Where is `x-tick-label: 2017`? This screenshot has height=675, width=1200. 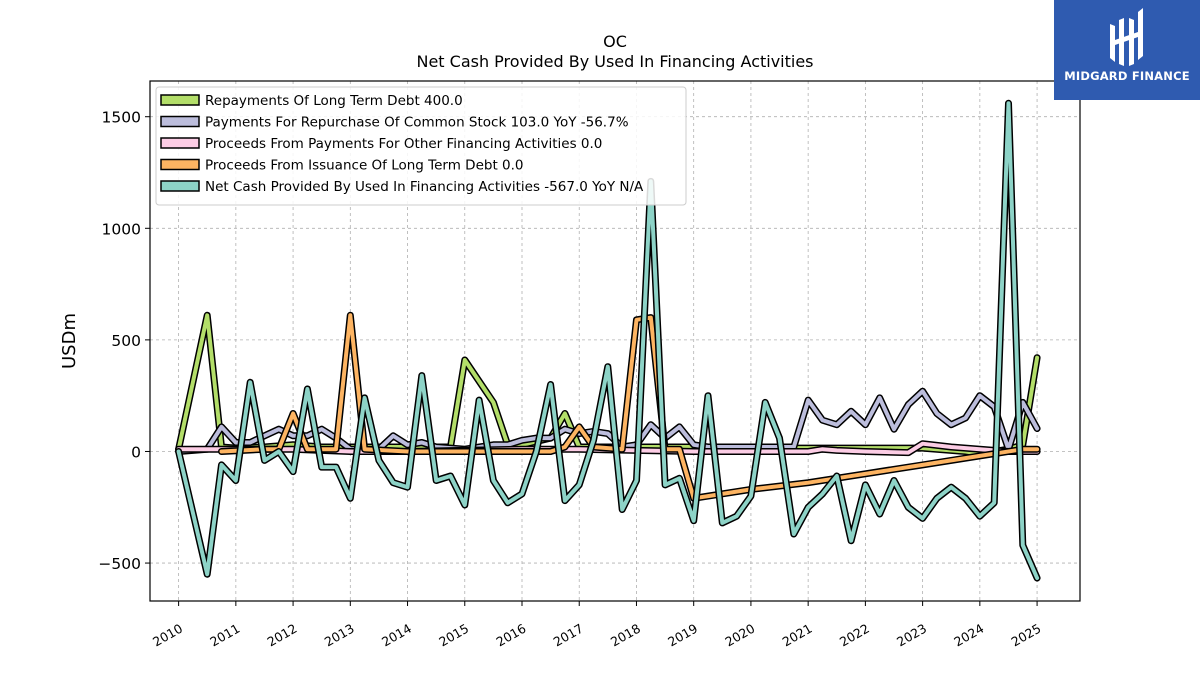
x-tick-label: 2017 is located at coordinates (568, 635).